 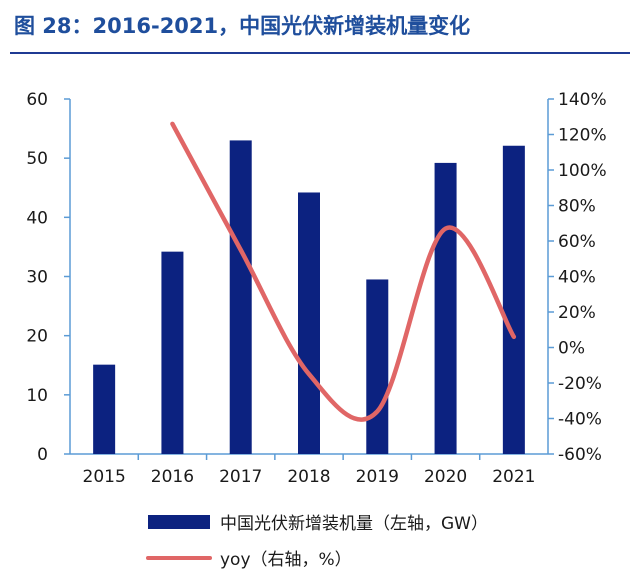 What do you see at coordinates (582, 136) in the screenshot?
I see `right-tick-label: 120%` at bounding box center [582, 136].